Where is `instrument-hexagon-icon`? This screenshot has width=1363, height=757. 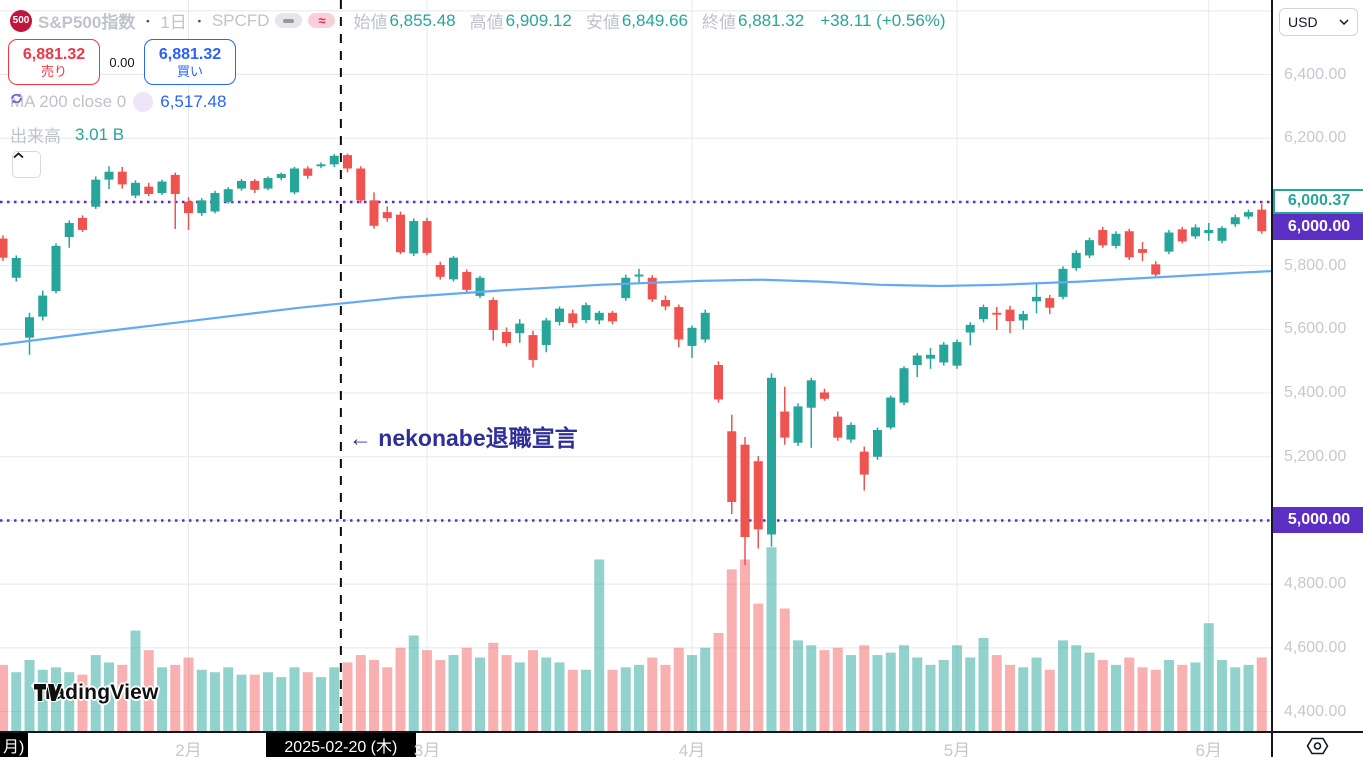 instrument-hexagon-icon is located at coordinates (1317, 747).